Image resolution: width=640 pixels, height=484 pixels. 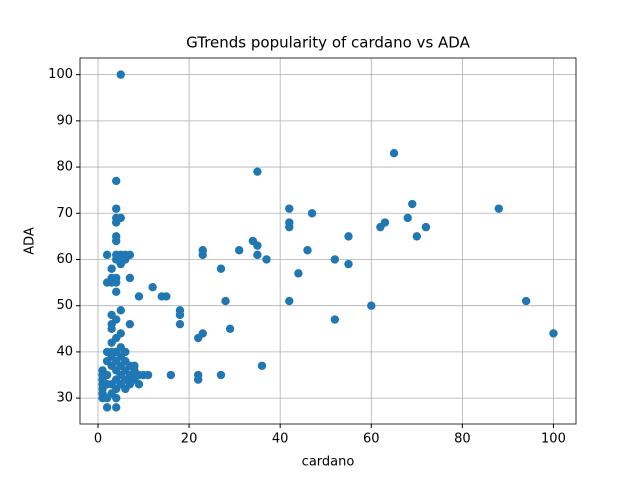 What do you see at coordinates (64, 213) in the screenshot?
I see `y-tick-label: 70` at bounding box center [64, 213].